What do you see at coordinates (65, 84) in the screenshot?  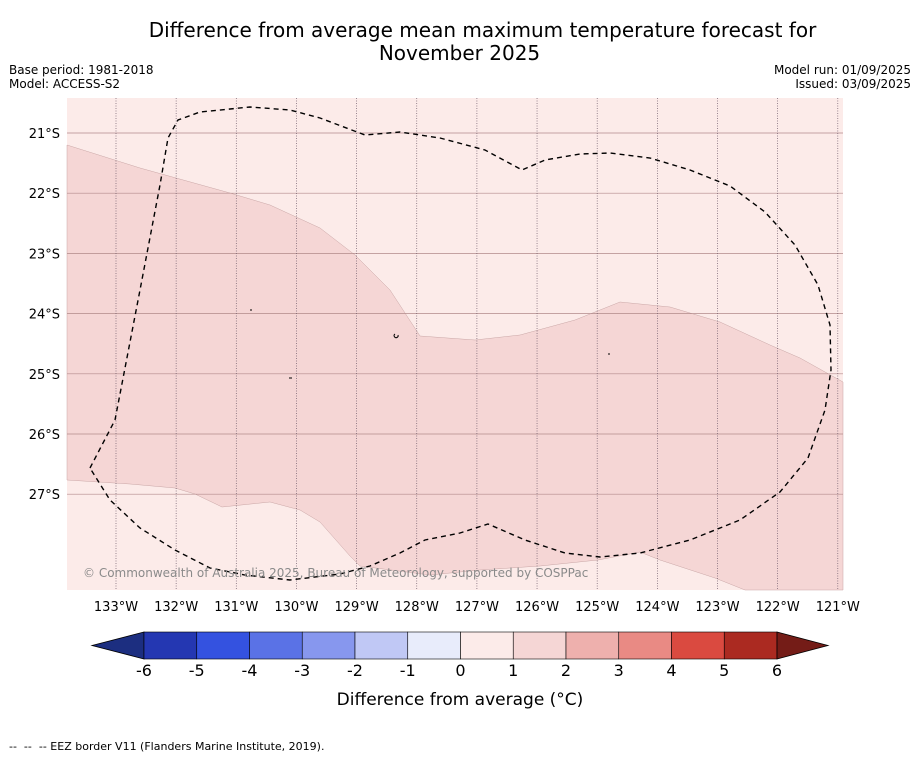 I see `model-name: Model: ACCESS-S2` at bounding box center [65, 84].